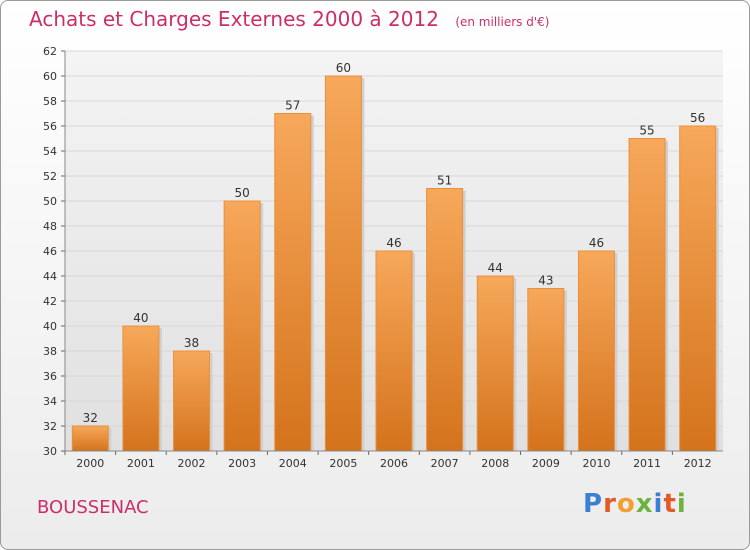  What do you see at coordinates (90, 463) in the screenshot?
I see `x-tick-label-2000: 2000` at bounding box center [90, 463].